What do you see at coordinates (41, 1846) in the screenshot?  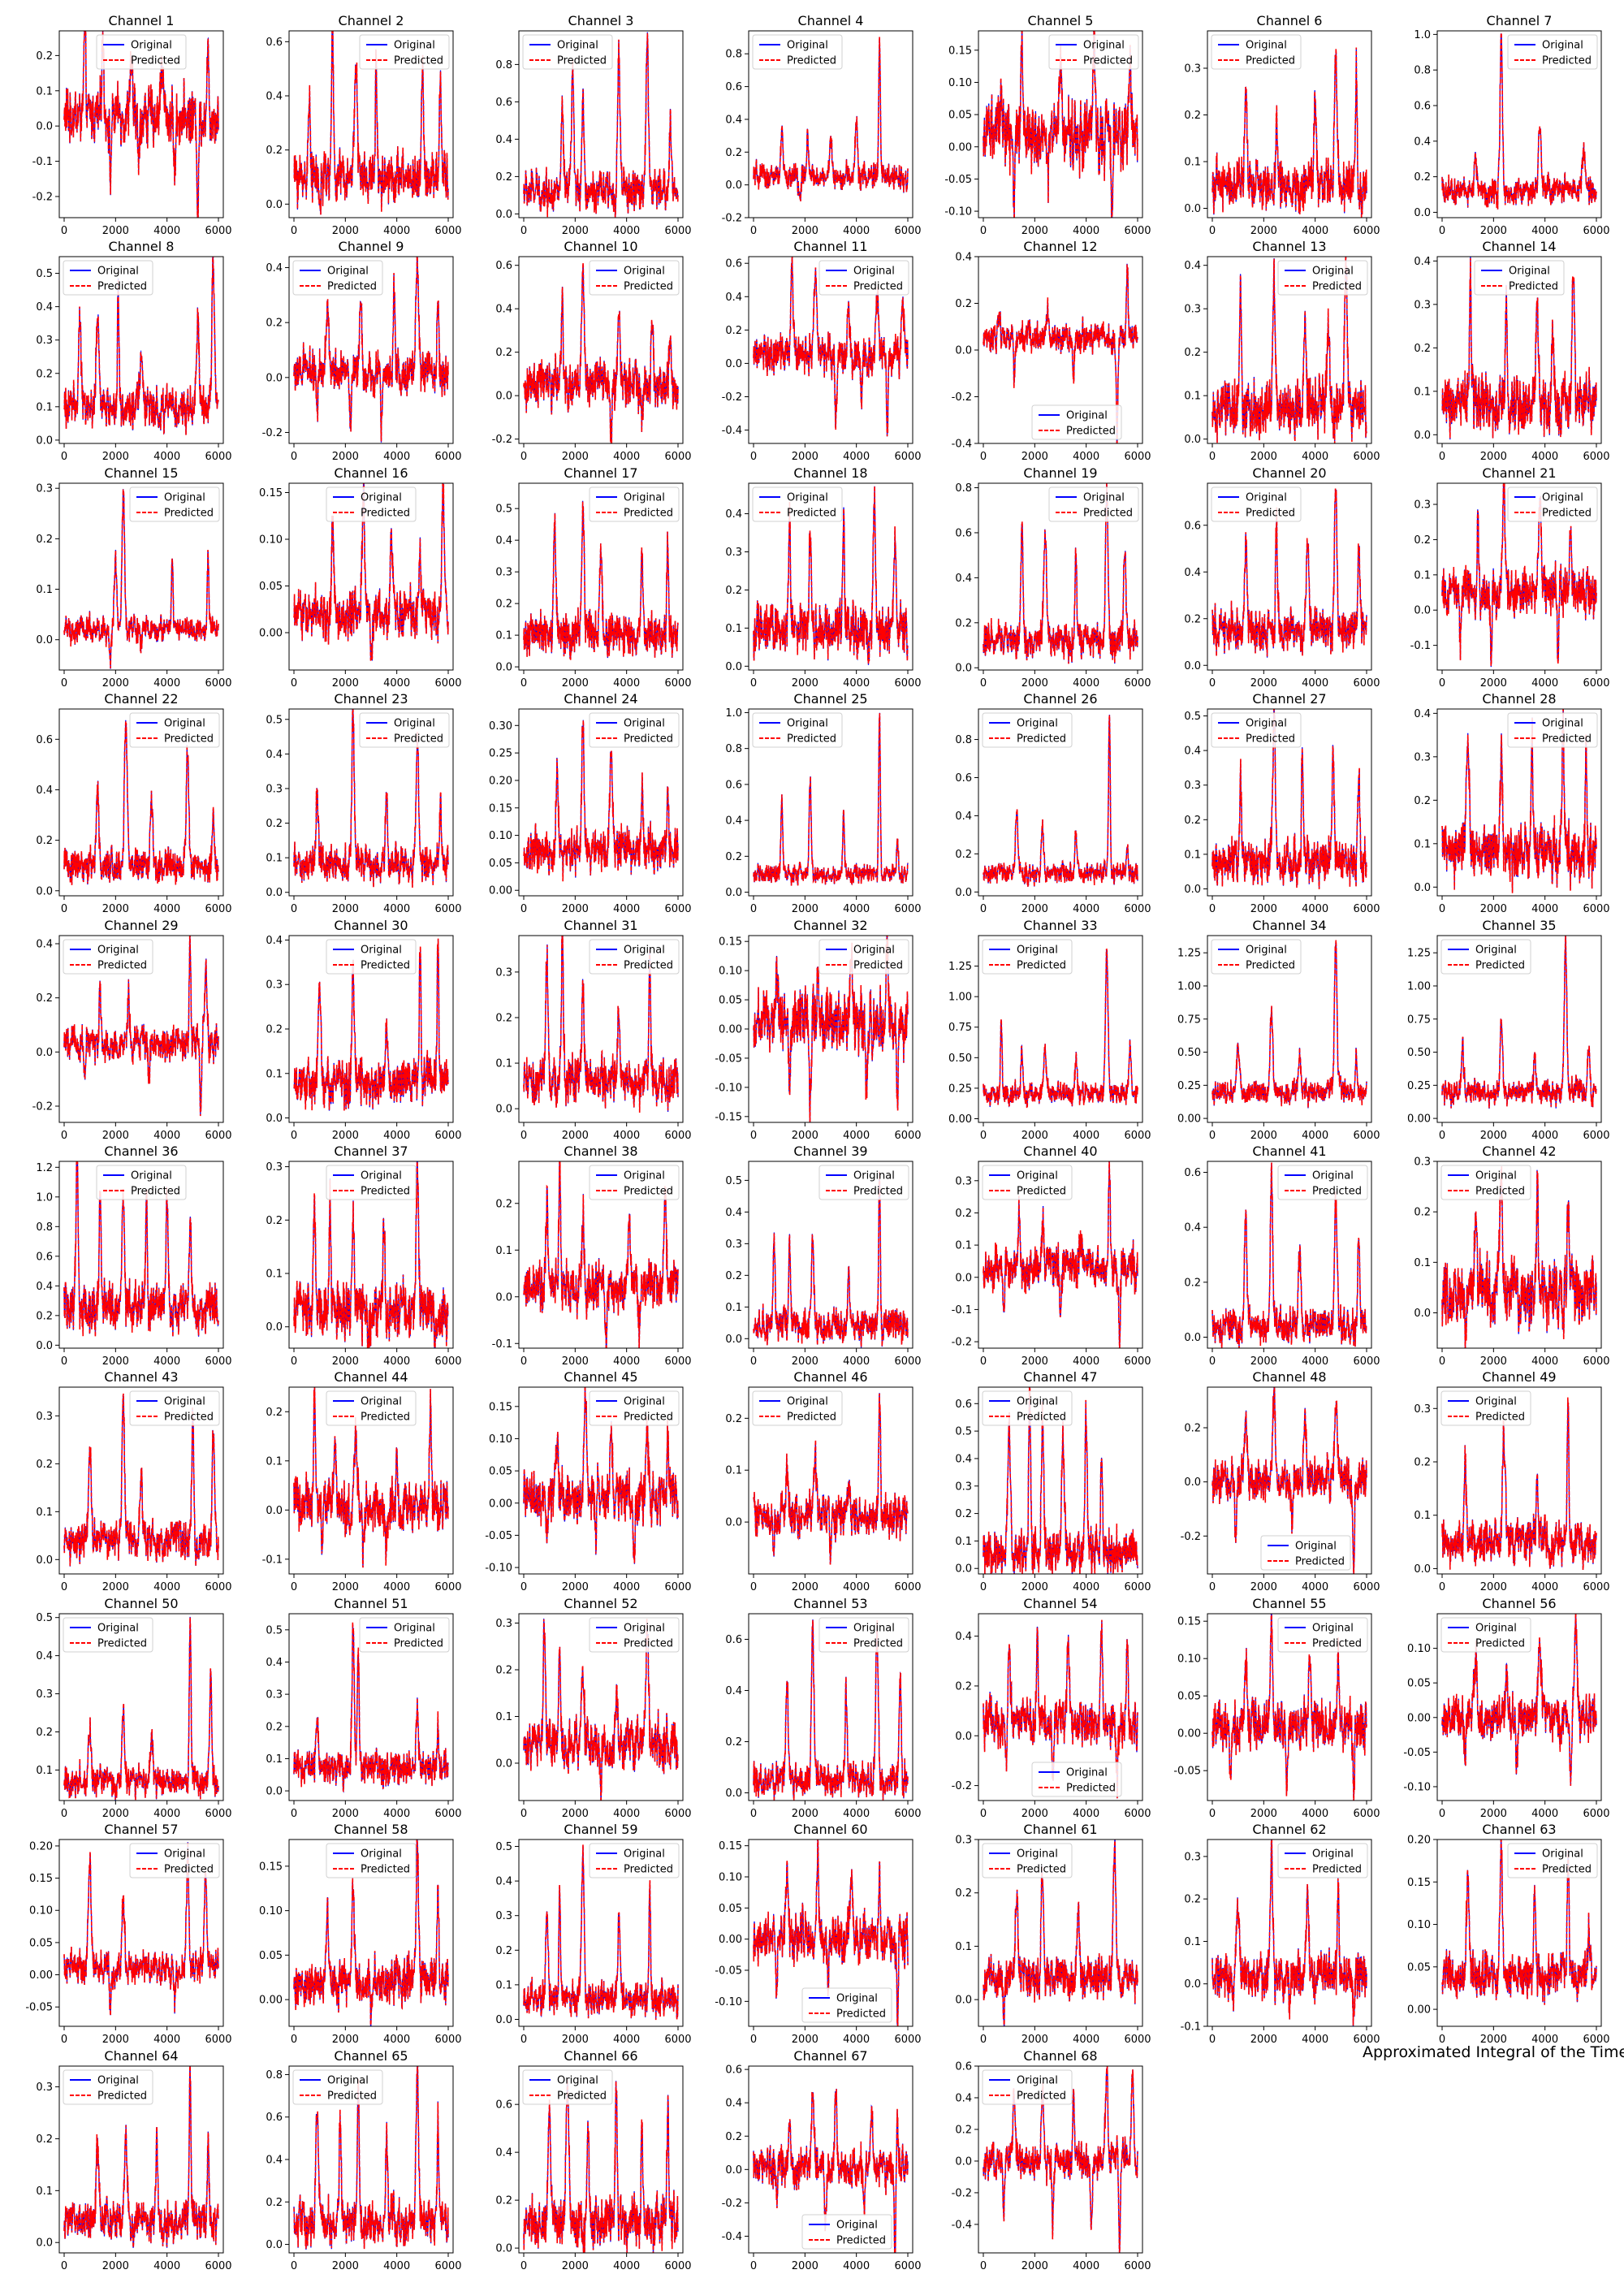 I see `y-tick-label: 0.20` at bounding box center [41, 1846].